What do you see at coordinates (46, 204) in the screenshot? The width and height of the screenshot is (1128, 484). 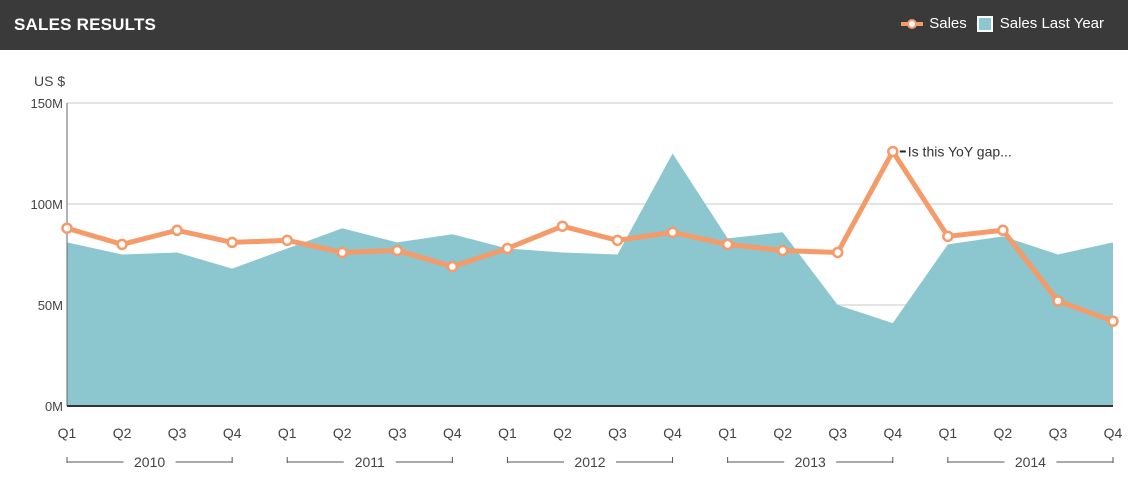 I see `y-tick-label: 100M` at bounding box center [46, 204].